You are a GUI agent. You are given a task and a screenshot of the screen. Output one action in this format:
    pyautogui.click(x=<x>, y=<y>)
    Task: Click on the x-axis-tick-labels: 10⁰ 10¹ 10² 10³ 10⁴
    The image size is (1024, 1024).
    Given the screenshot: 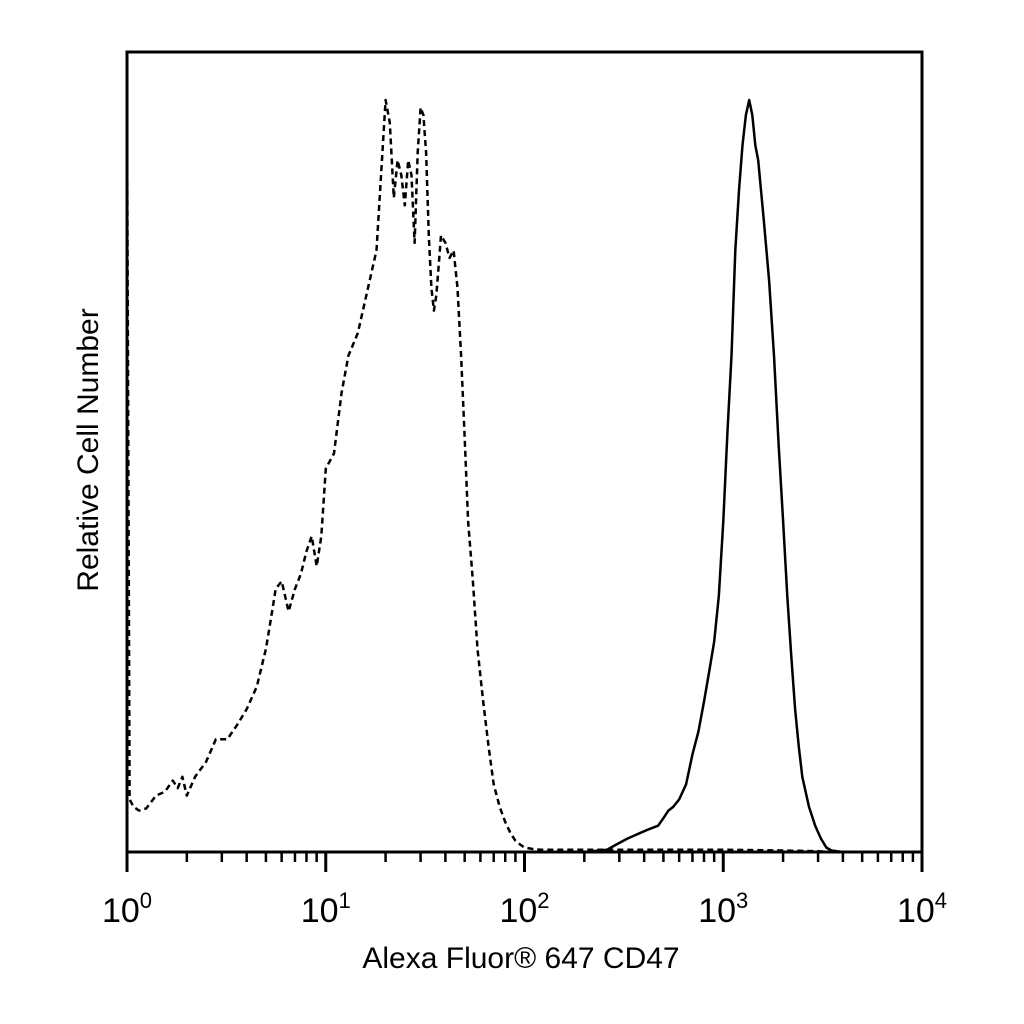 What is the action you would take?
    pyautogui.click(x=524, y=909)
    